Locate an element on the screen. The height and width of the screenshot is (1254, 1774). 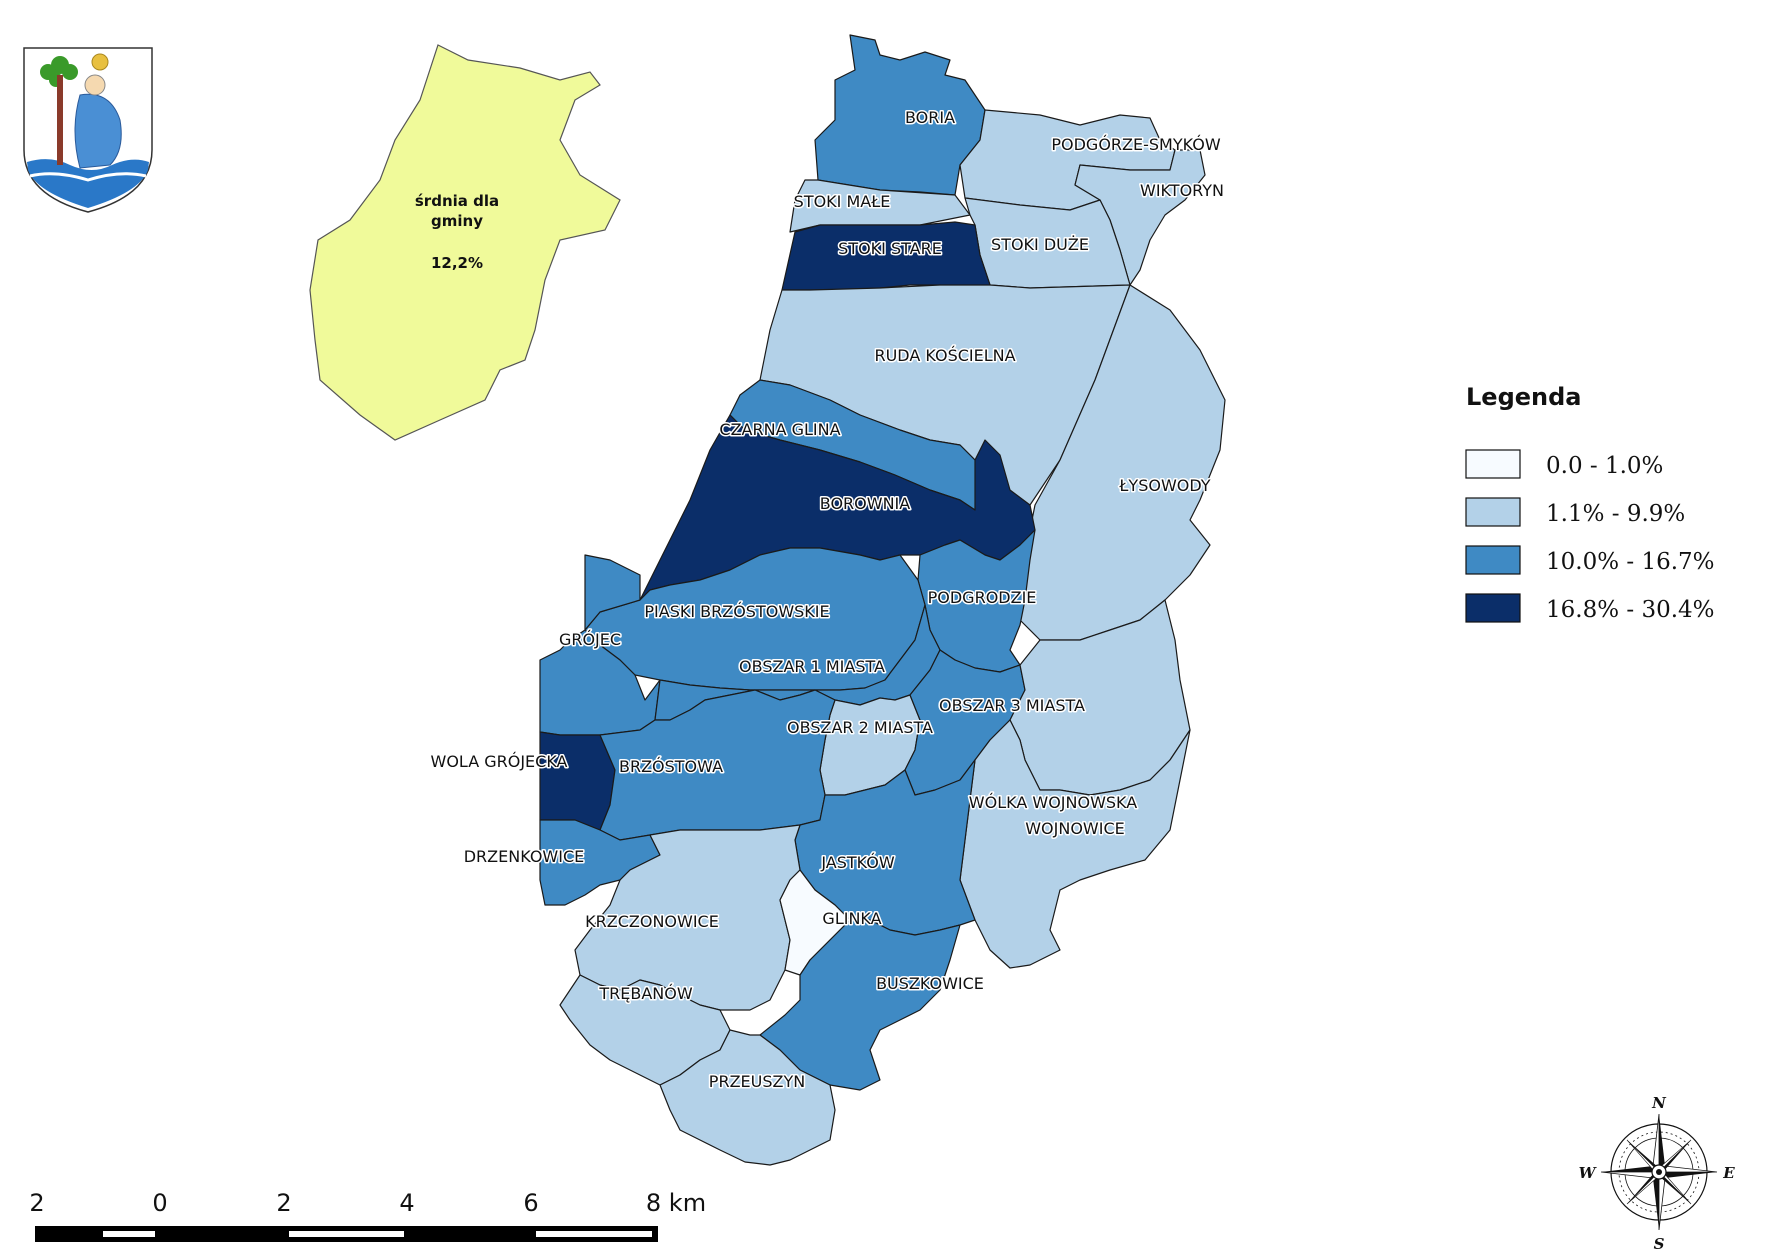
label-krzczonowice: KRZCZONOWICE is located at coordinates (652, 921).